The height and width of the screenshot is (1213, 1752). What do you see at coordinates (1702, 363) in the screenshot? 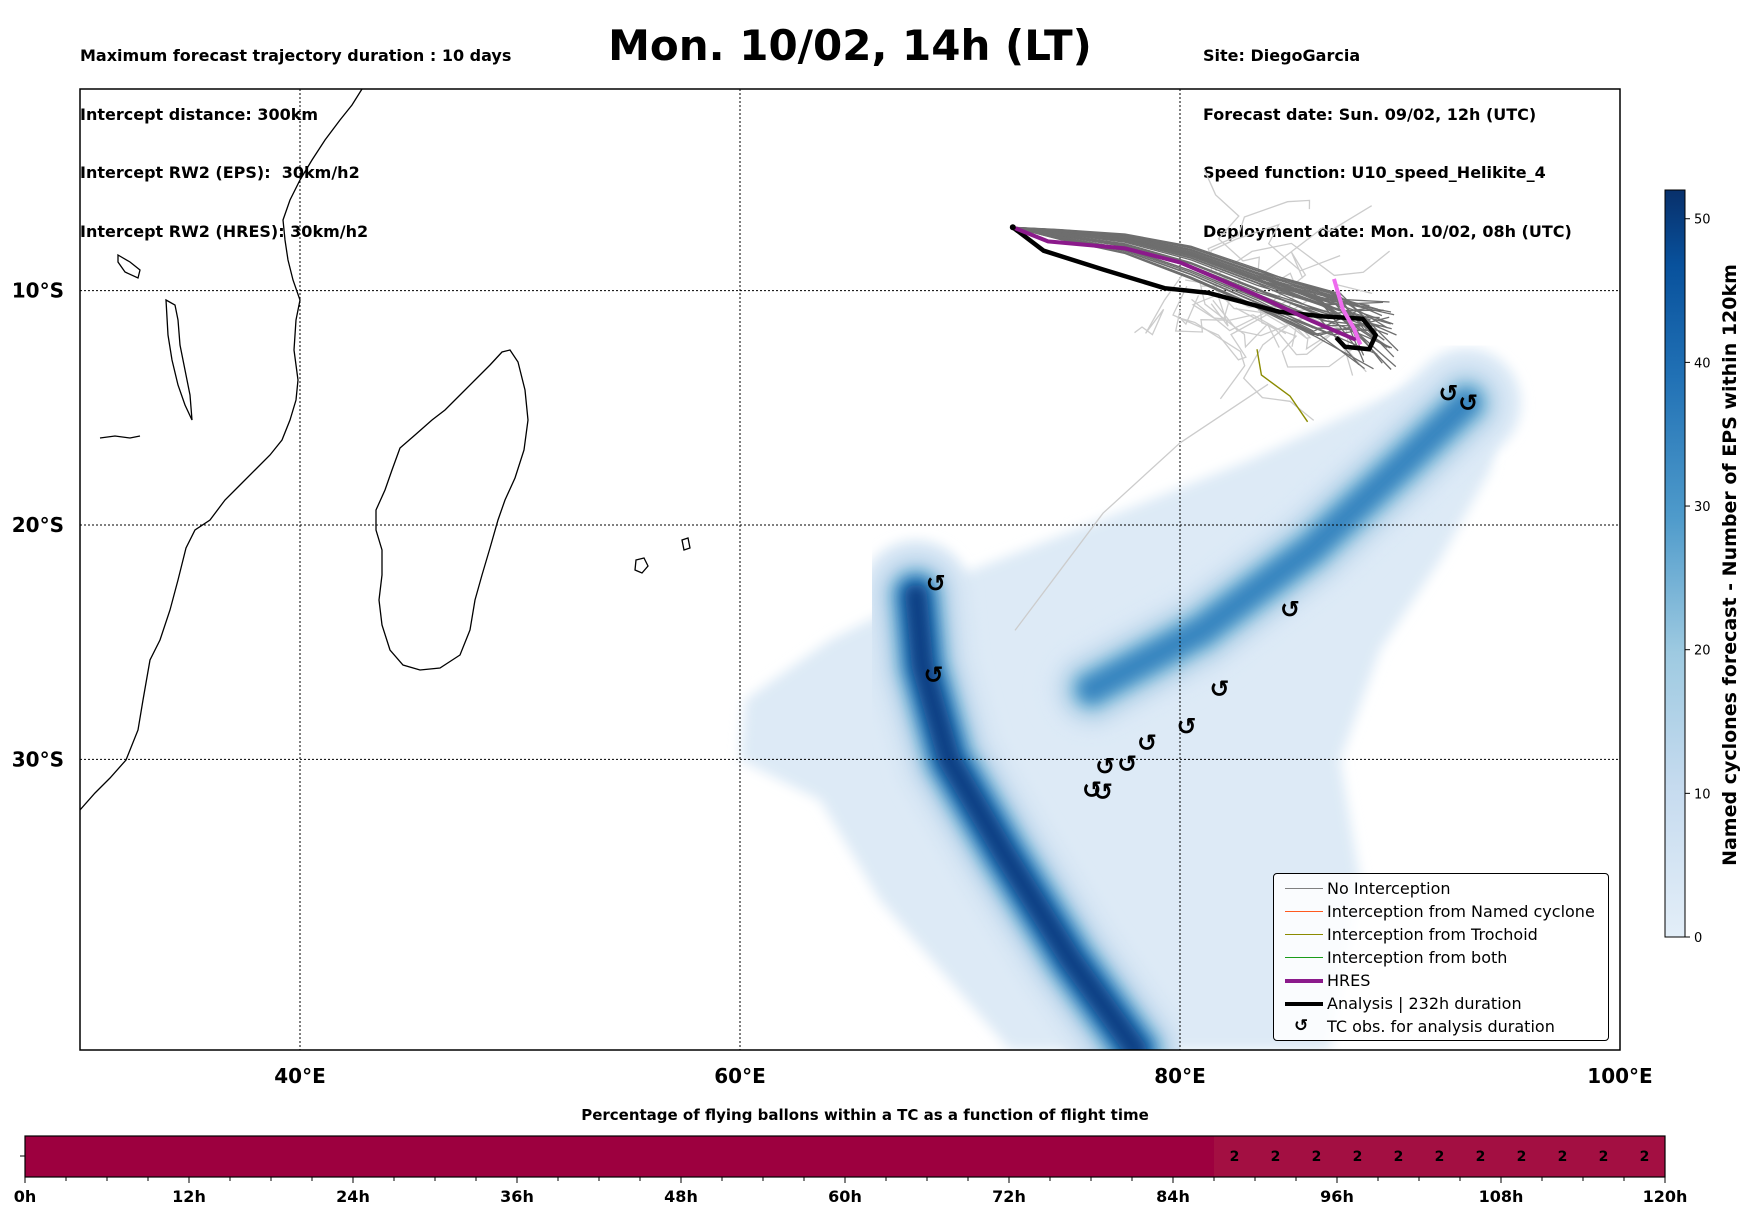
I see `colorbar-tick-label: 40` at bounding box center [1702, 363].